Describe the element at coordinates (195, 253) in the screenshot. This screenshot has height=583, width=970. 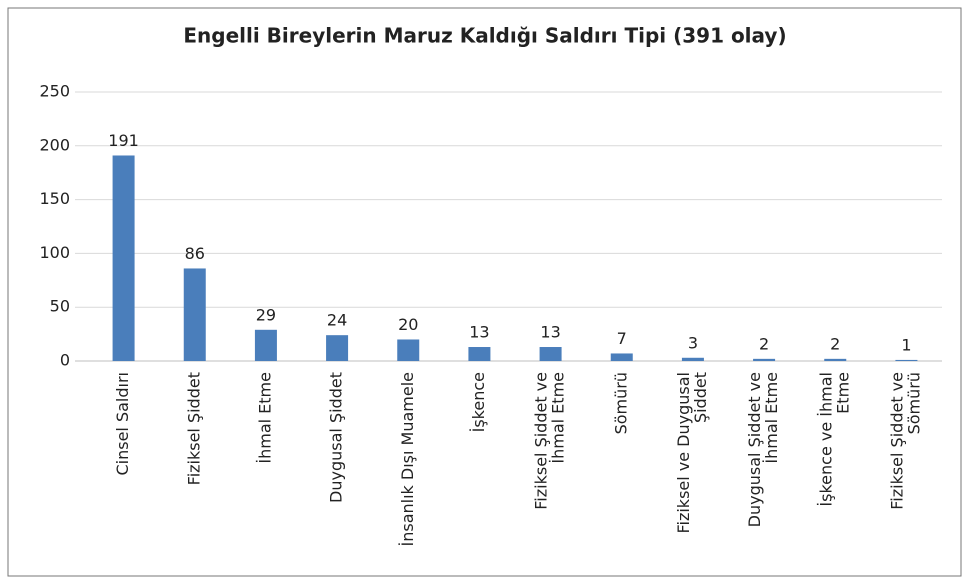
I see `value-label: 86` at that location.